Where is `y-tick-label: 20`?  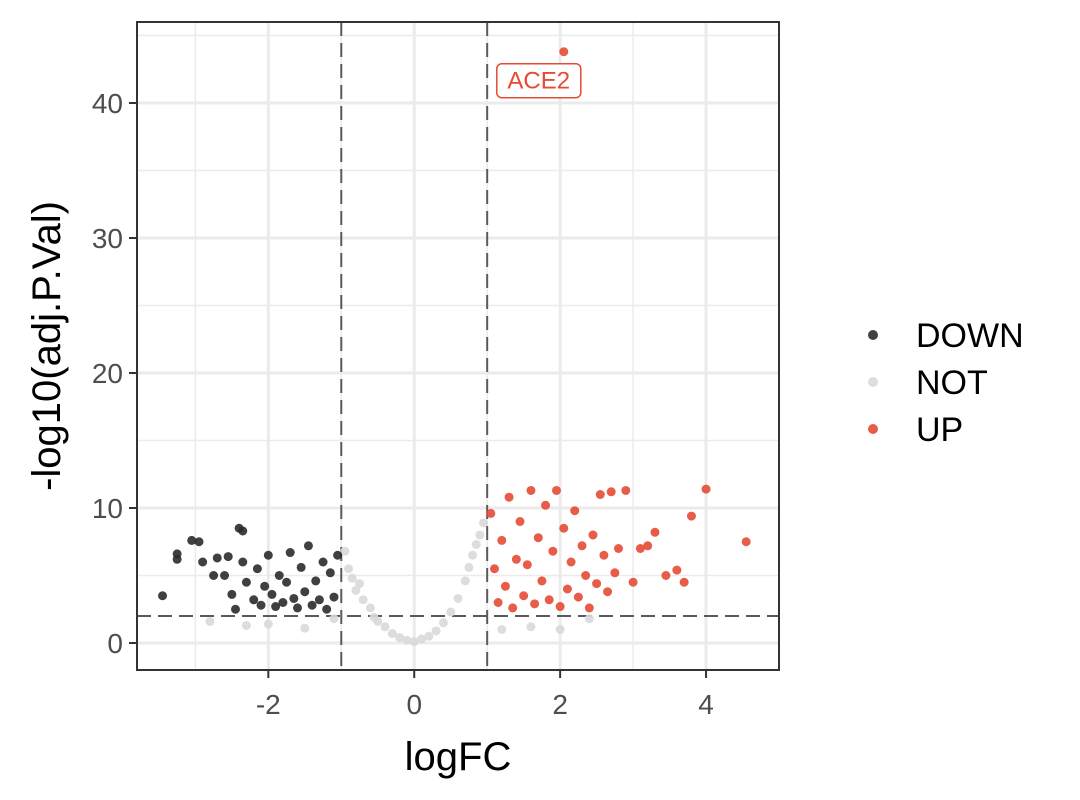 y-tick-label: 20 is located at coordinates (107, 373).